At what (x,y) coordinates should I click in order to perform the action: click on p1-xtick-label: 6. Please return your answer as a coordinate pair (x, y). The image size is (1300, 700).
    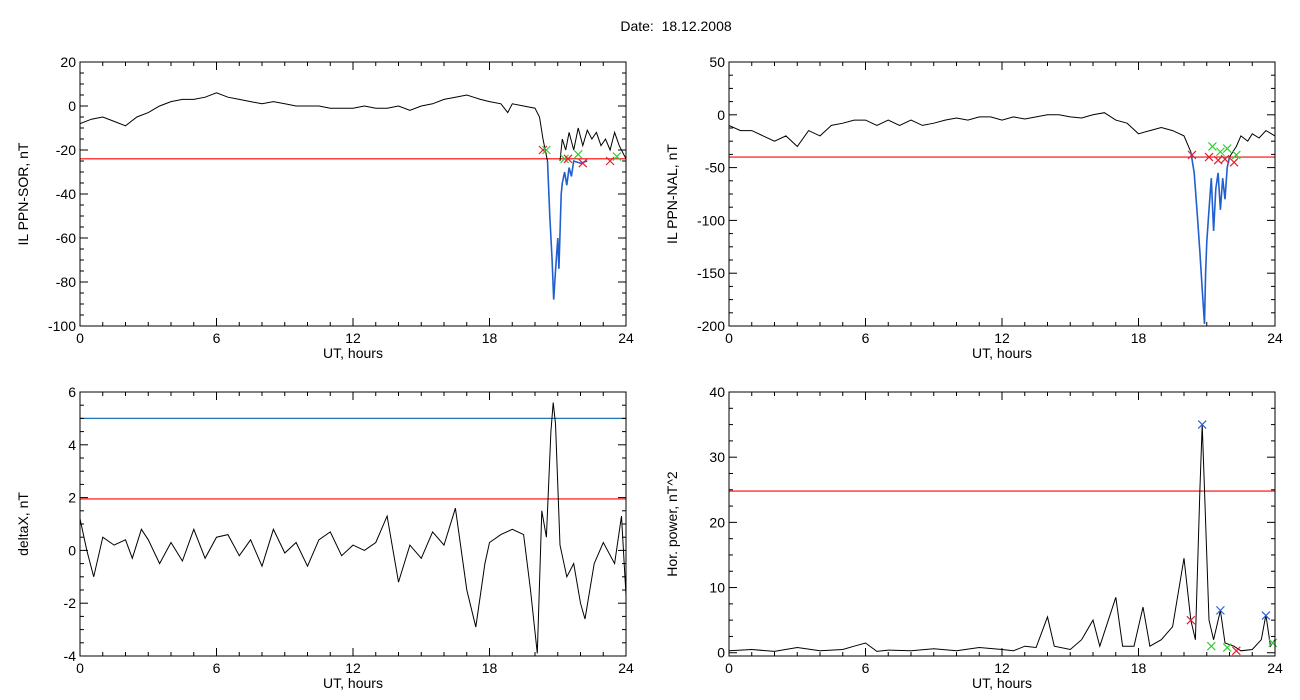
    Looking at the image, I should click on (217, 338).